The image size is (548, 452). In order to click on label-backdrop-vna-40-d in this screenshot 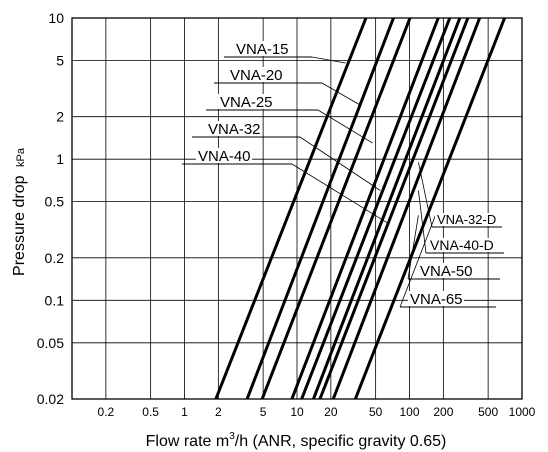, I will do `click(463, 245)`.